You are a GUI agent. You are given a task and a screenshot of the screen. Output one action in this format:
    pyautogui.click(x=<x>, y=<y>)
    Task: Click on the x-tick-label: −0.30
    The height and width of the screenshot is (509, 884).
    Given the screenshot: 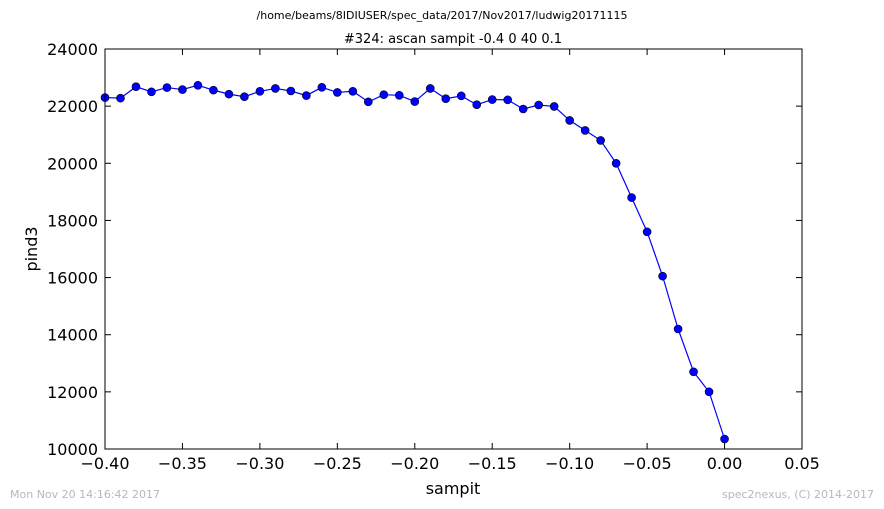 What is the action you would take?
    pyautogui.click(x=259, y=463)
    